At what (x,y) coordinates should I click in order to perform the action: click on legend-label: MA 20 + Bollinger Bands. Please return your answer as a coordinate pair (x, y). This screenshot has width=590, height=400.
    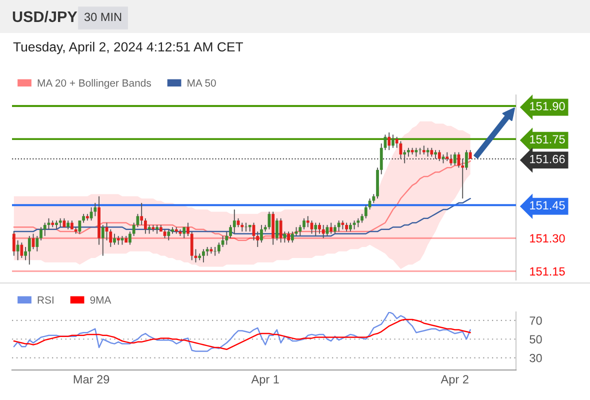
    Looking at the image, I should click on (94, 84).